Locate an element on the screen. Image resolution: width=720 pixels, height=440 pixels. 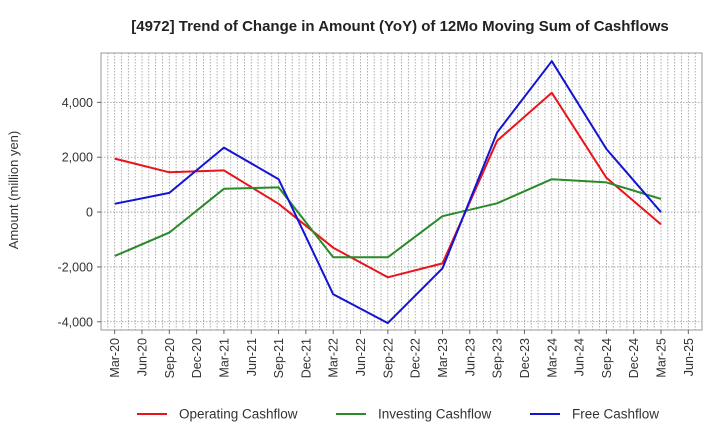
x-tick-label: Sep-21 is located at coordinates (279, 358).